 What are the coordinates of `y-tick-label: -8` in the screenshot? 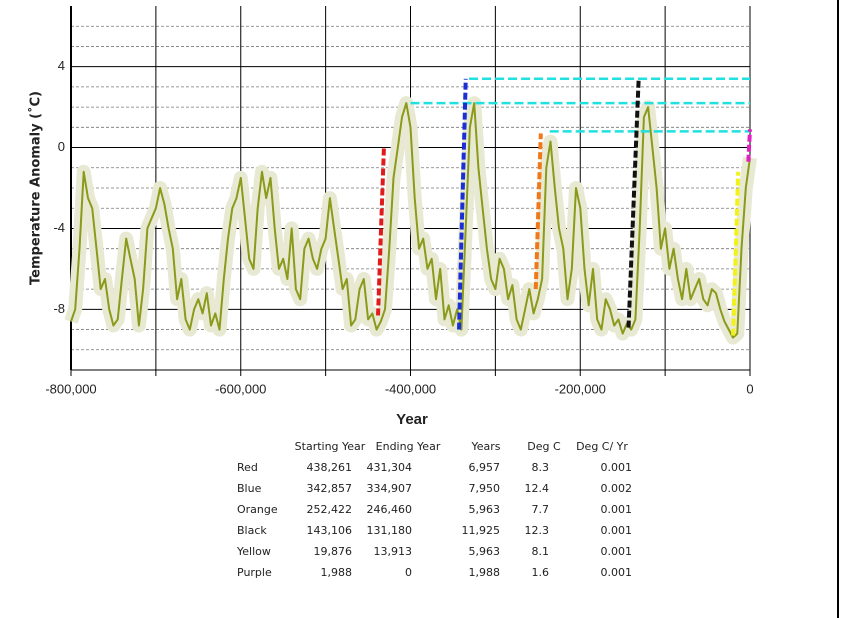 It's located at (59, 308).